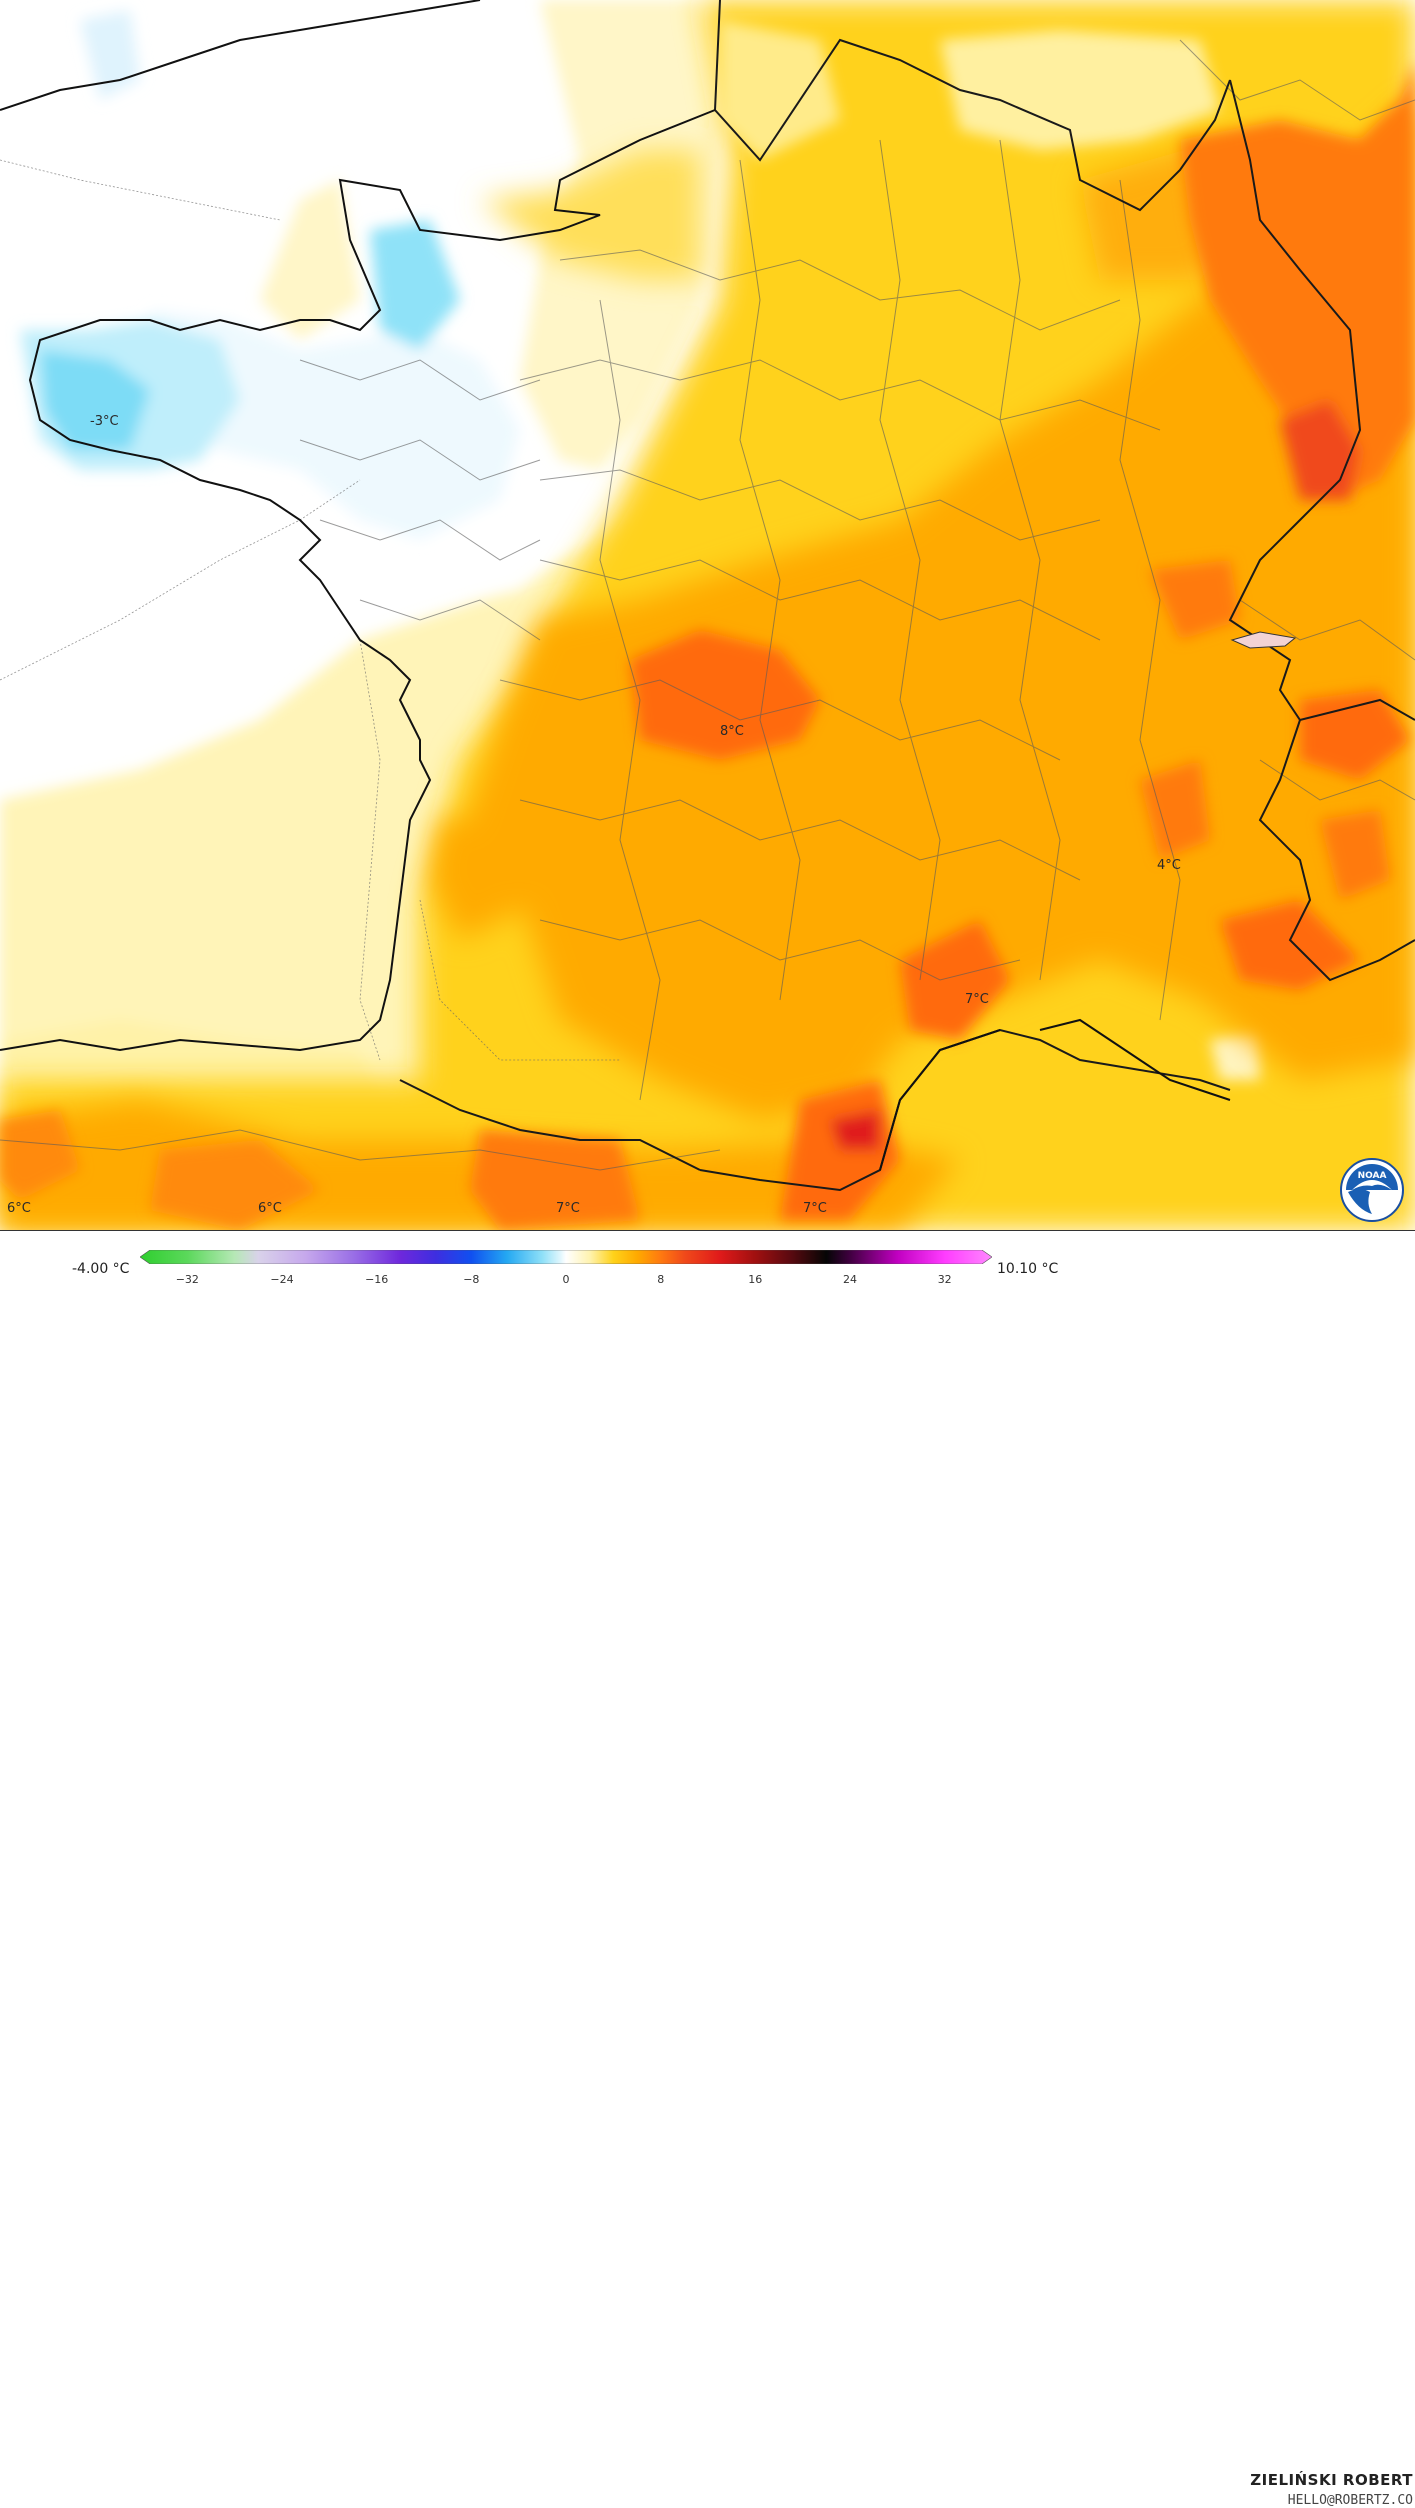 The image size is (1415, 2508). I want to click on credit-email: HELLO@ROBERTZ.CO, so click(1350, 2500).